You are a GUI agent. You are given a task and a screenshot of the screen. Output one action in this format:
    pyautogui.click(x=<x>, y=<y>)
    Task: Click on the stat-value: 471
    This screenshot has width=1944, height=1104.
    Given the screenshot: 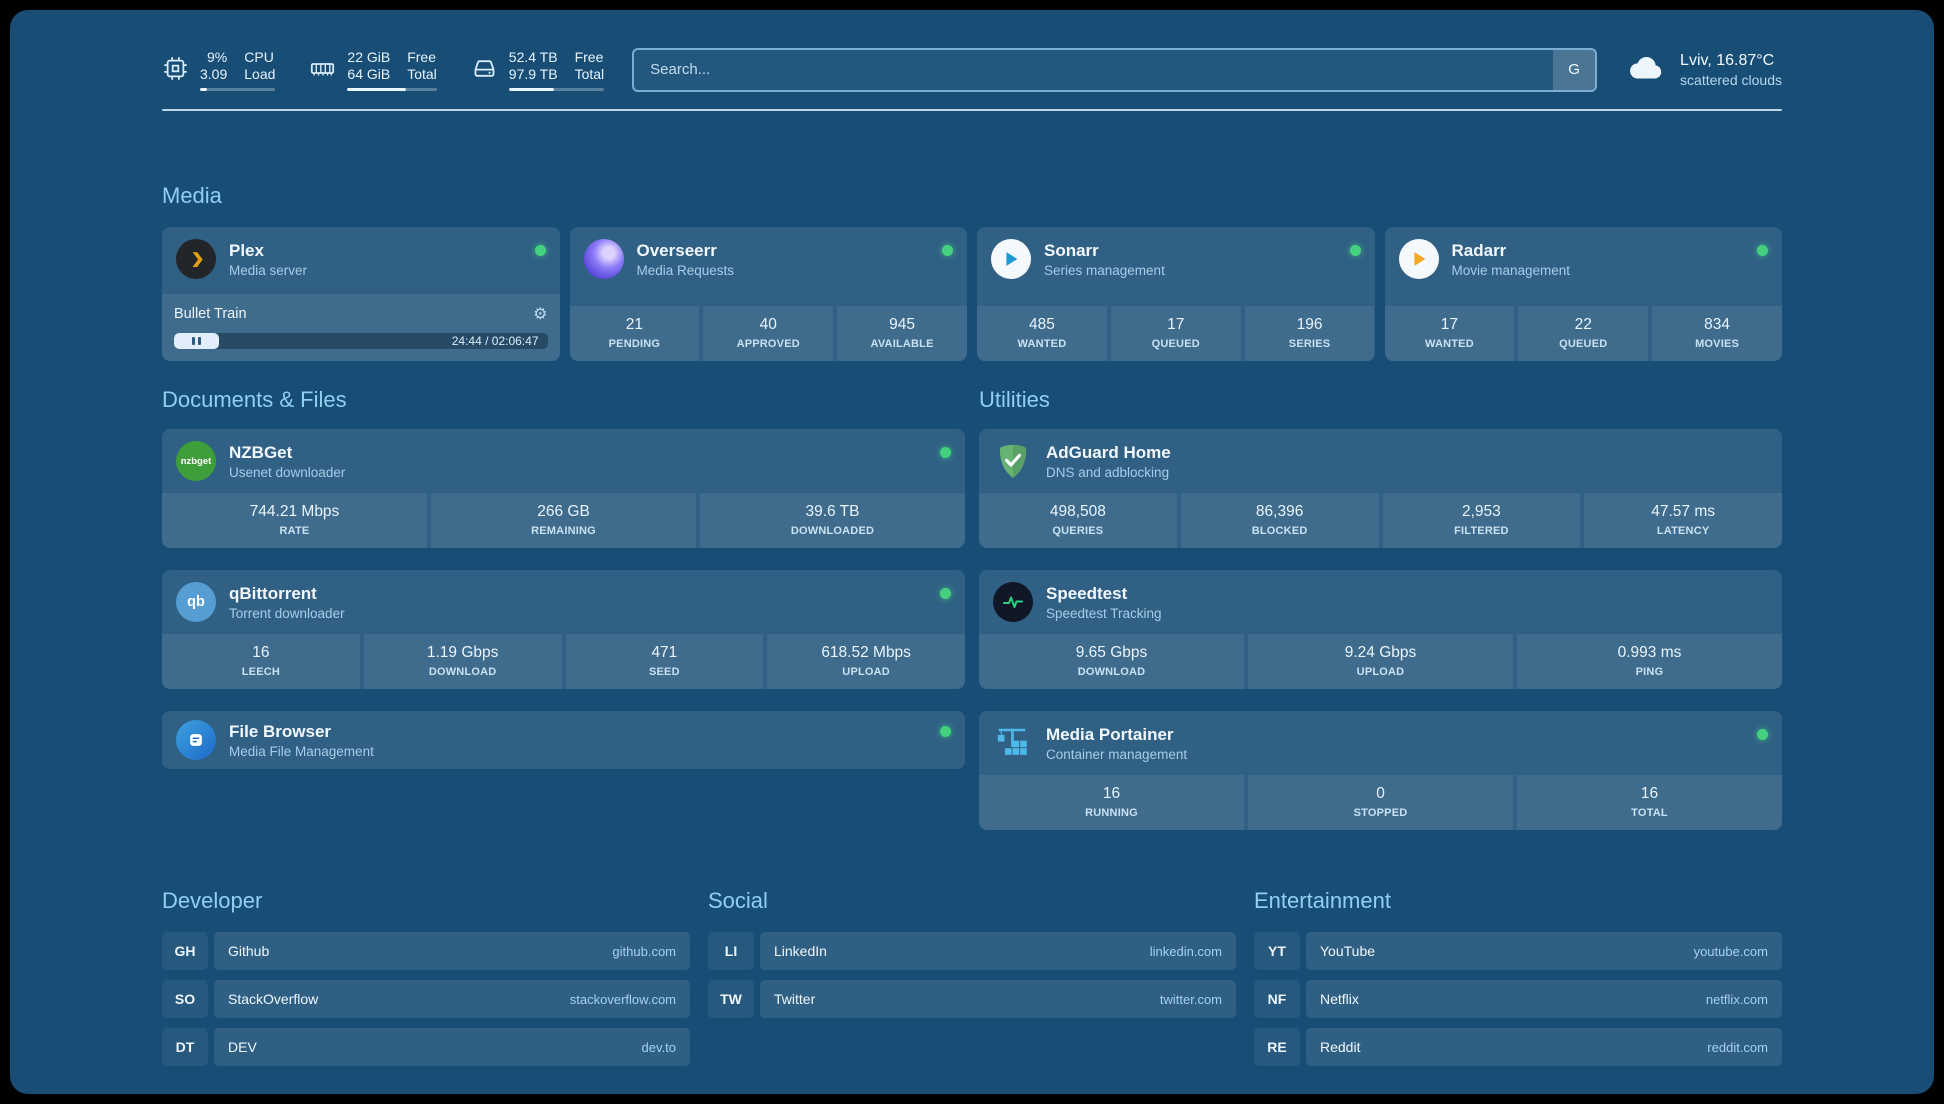 What is the action you would take?
    pyautogui.click(x=664, y=652)
    